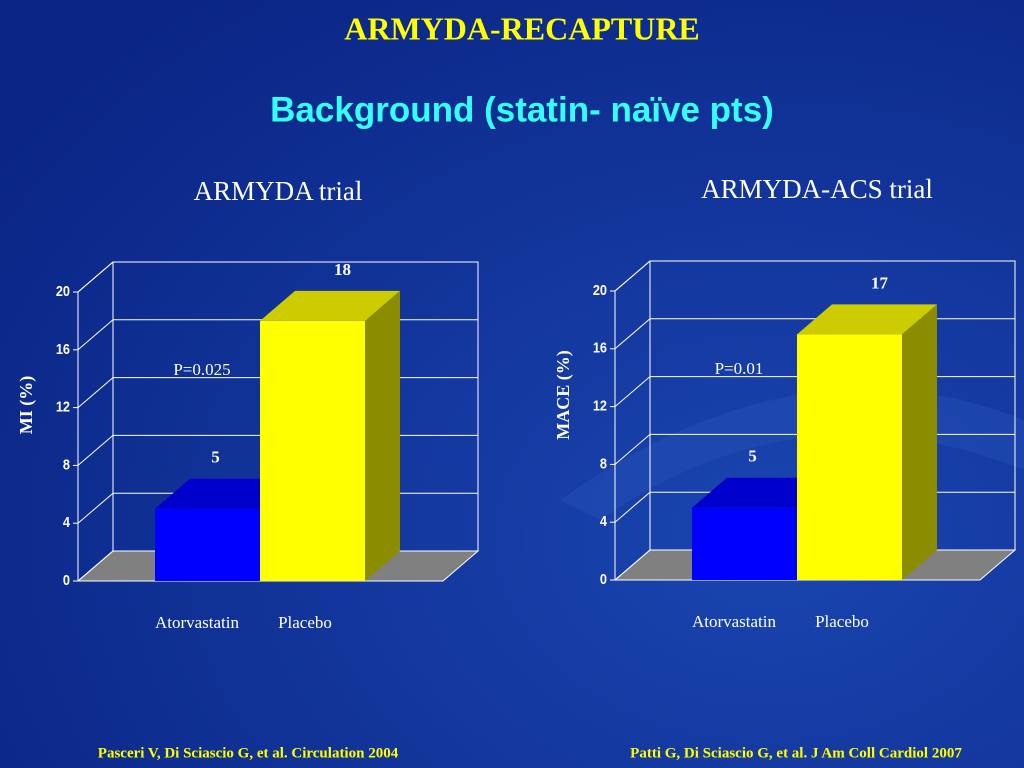  I want to click on y-axis-label: MI (%), so click(26, 405).